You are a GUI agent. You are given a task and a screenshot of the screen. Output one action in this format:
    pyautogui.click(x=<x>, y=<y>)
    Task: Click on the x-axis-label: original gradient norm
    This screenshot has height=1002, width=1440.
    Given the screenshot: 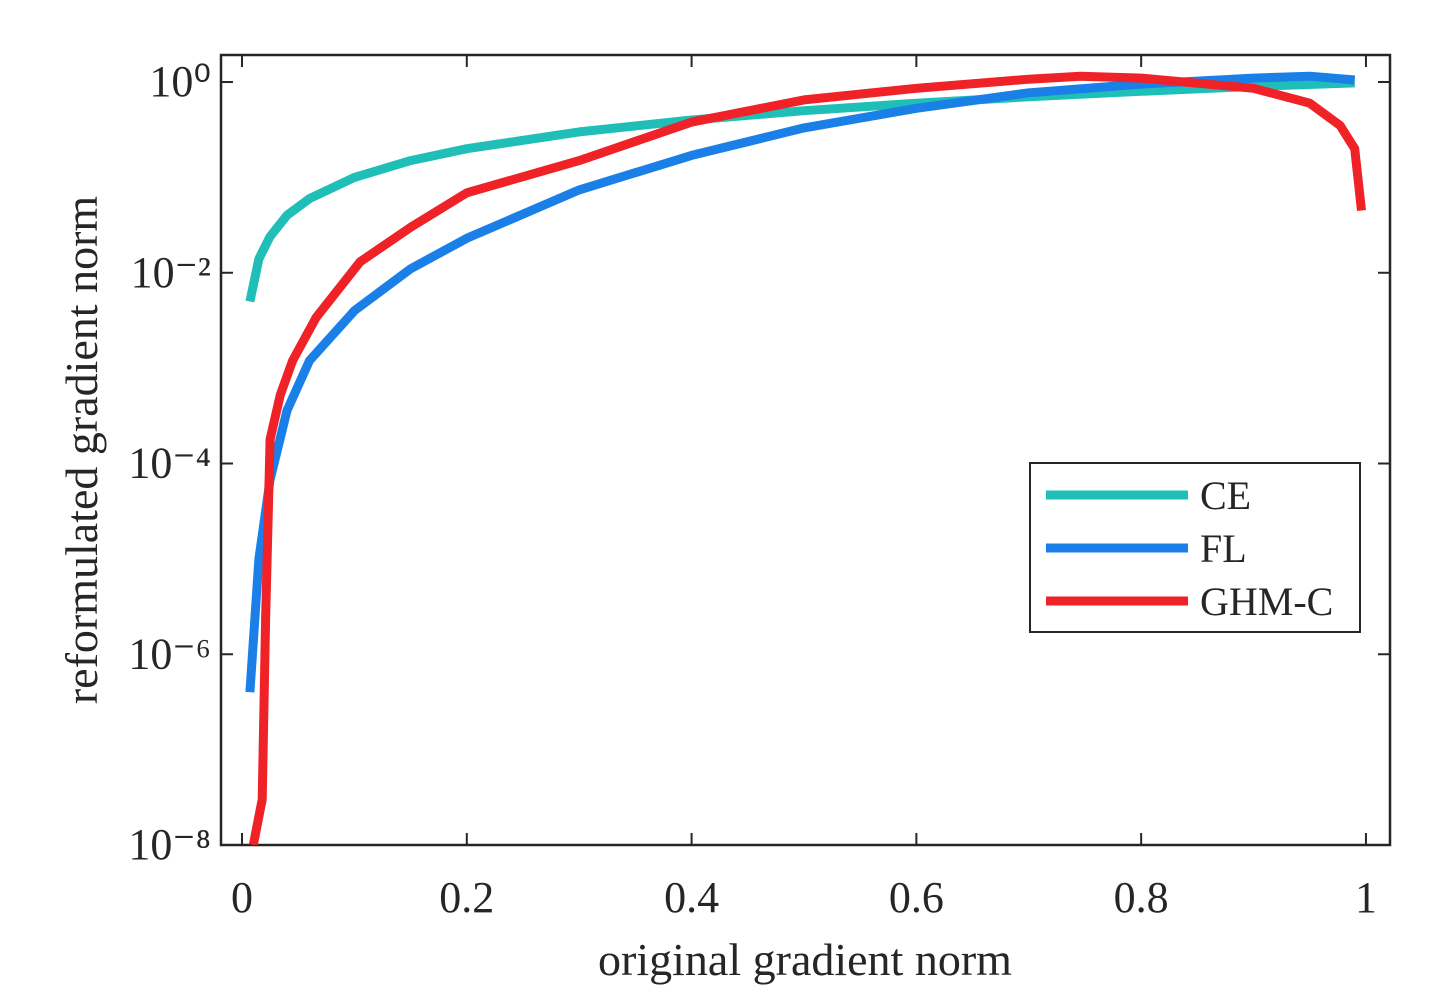 What is the action you would take?
    pyautogui.click(x=805, y=959)
    